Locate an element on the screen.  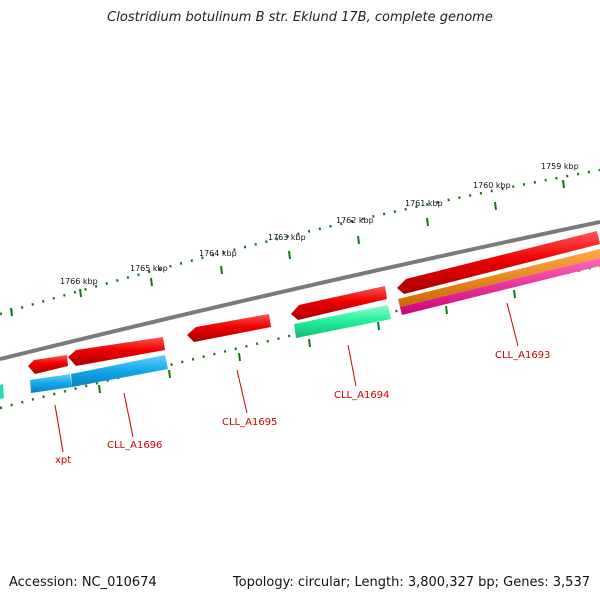
ruler-label-1765: 1765 kbp is located at coordinates (149, 268).